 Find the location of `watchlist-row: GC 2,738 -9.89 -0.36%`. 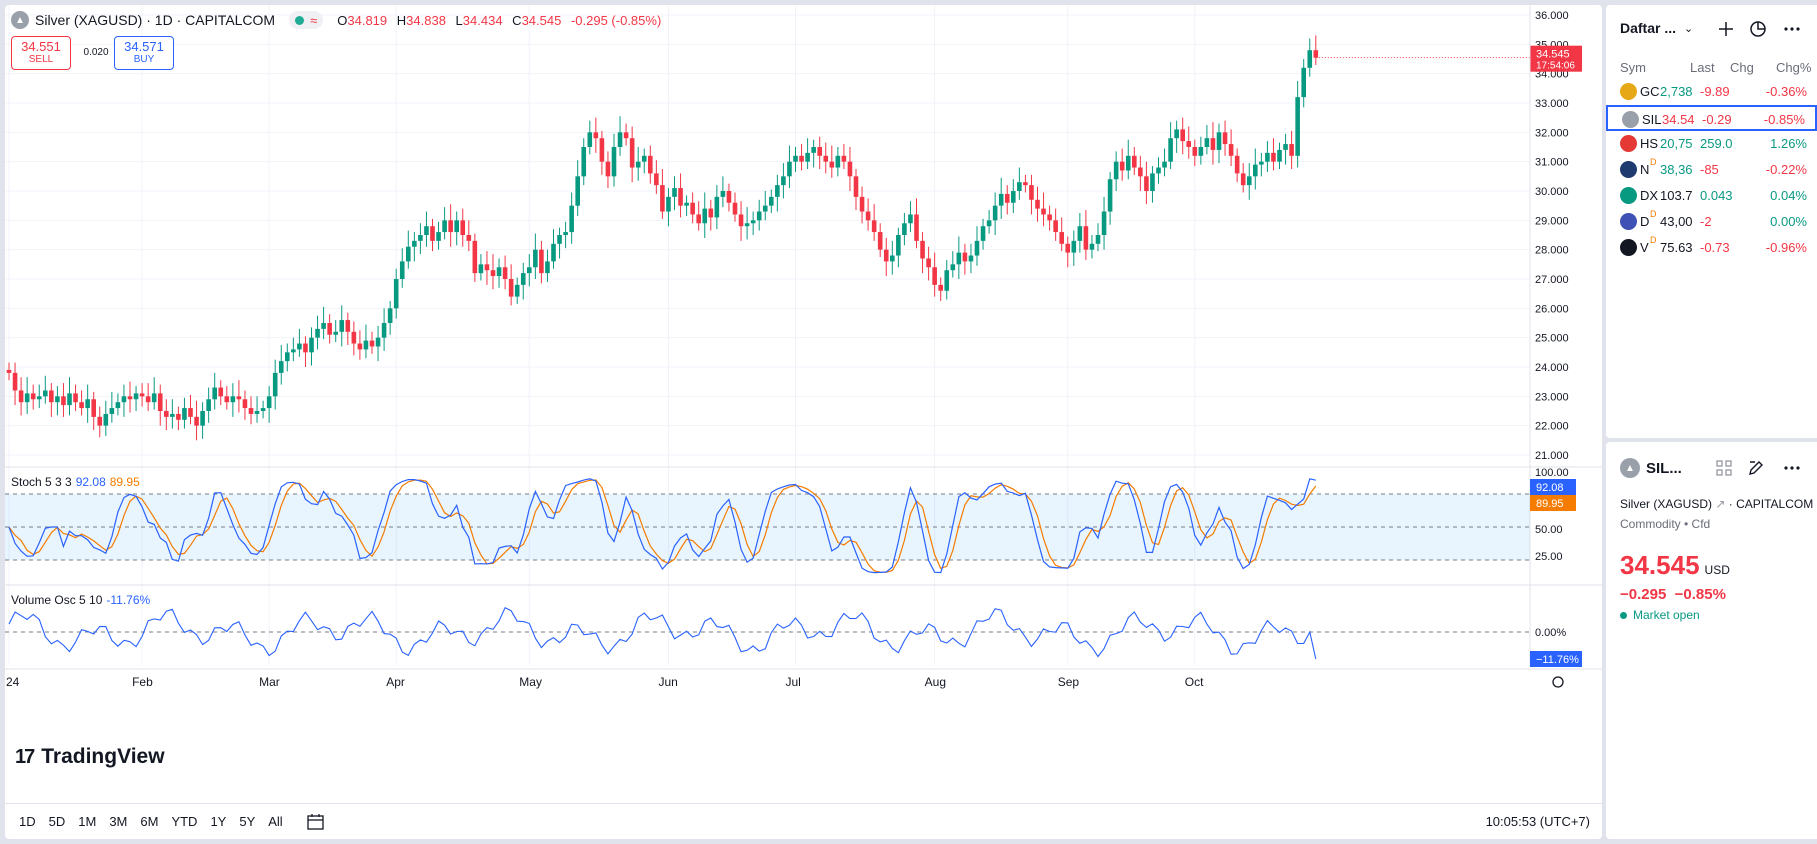

watchlist-row: GC 2,738 -9.89 -0.36% is located at coordinates (1711, 92).